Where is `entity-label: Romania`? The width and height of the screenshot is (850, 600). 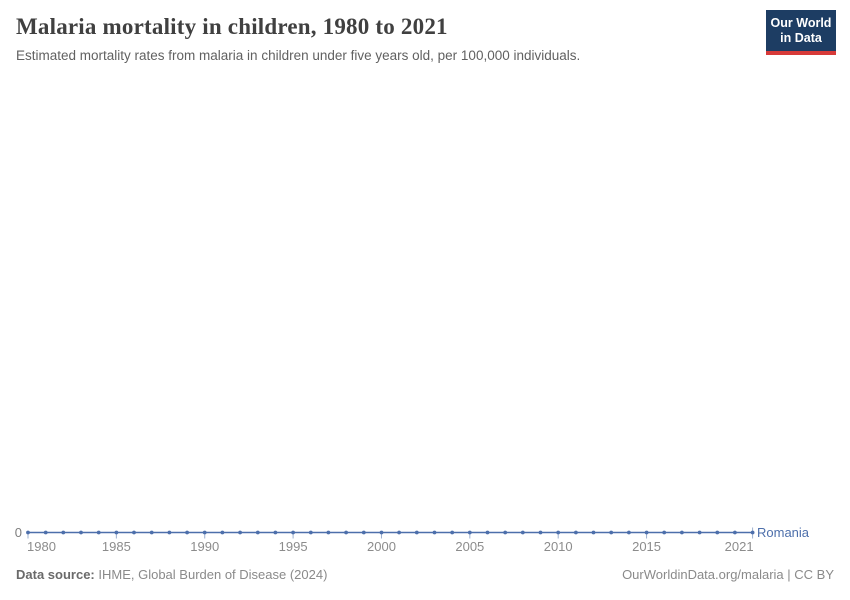 entity-label: Romania is located at coordinates (783, 532).